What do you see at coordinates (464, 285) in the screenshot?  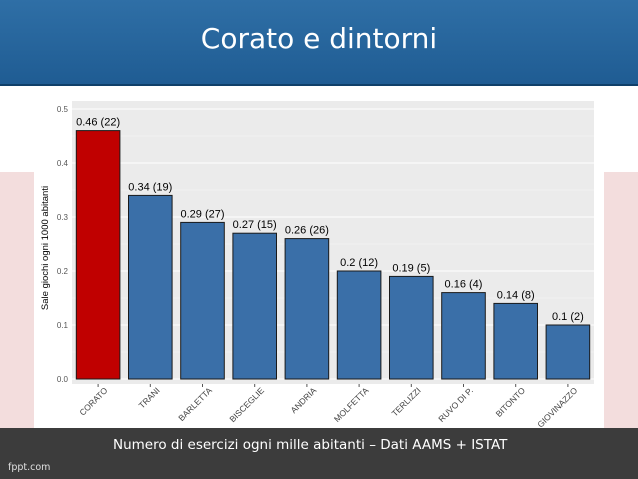 I see `data-label: 0.16 (4)` at bounding box center [464, 285].